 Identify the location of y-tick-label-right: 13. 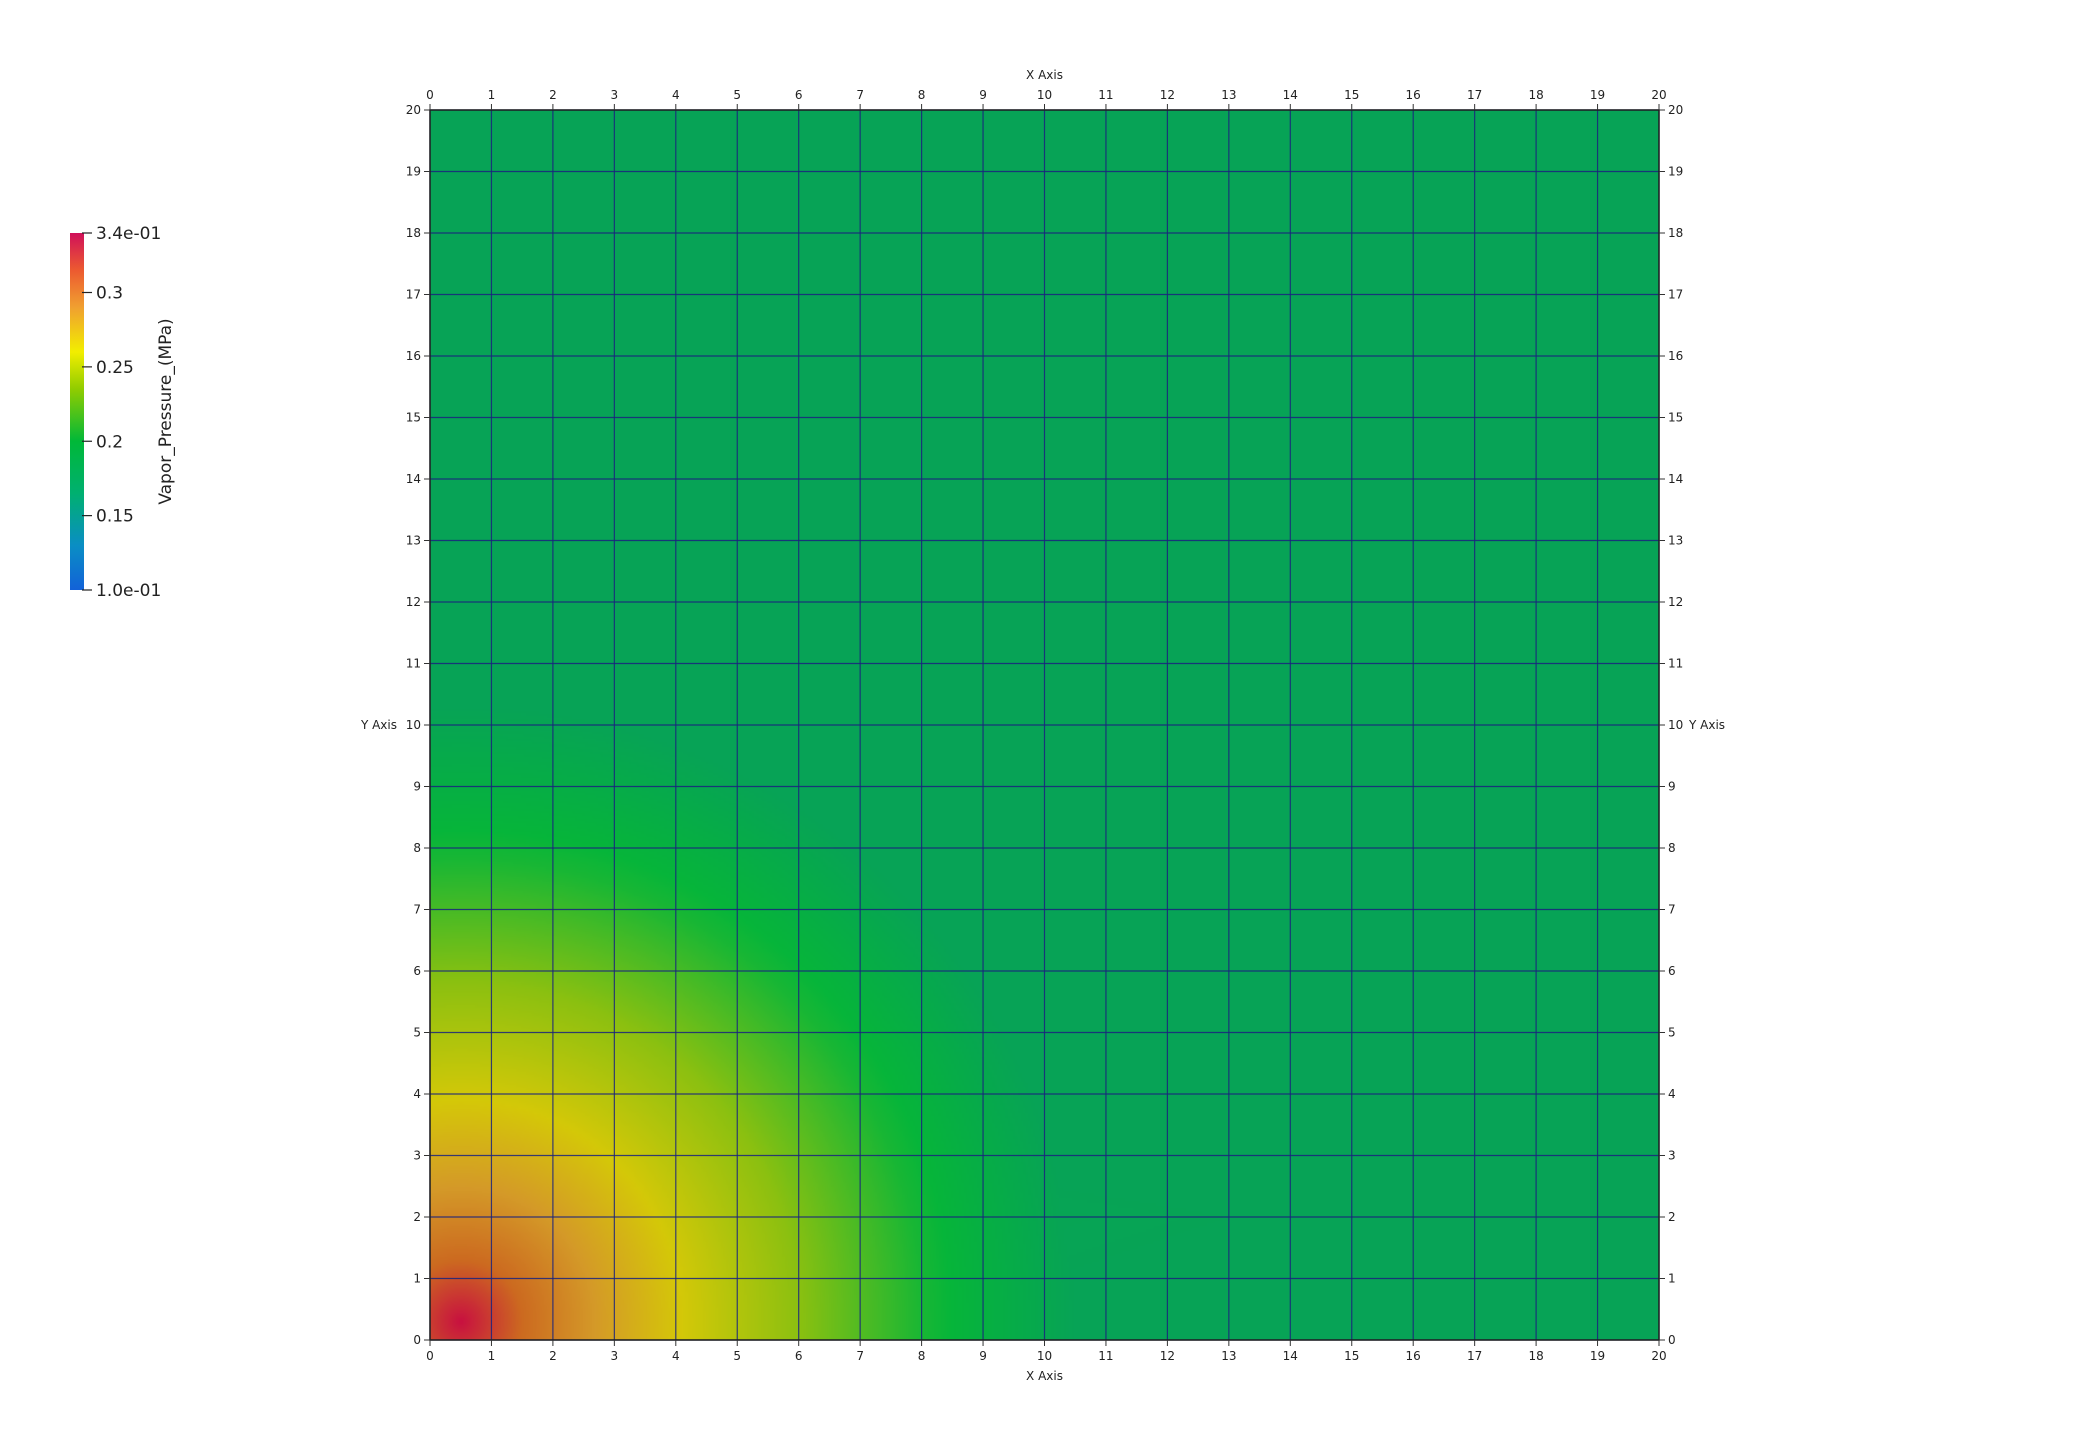
(1675, 541).